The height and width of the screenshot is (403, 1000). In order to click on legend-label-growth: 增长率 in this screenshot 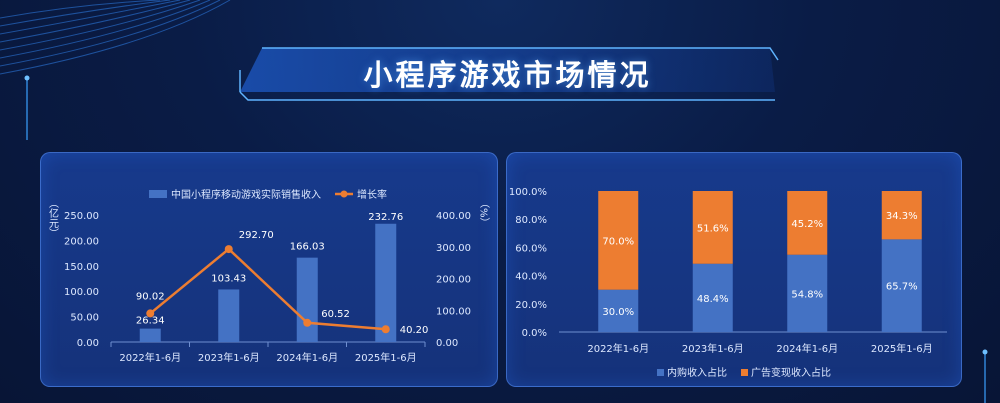, I will do `click(372, 194)`.